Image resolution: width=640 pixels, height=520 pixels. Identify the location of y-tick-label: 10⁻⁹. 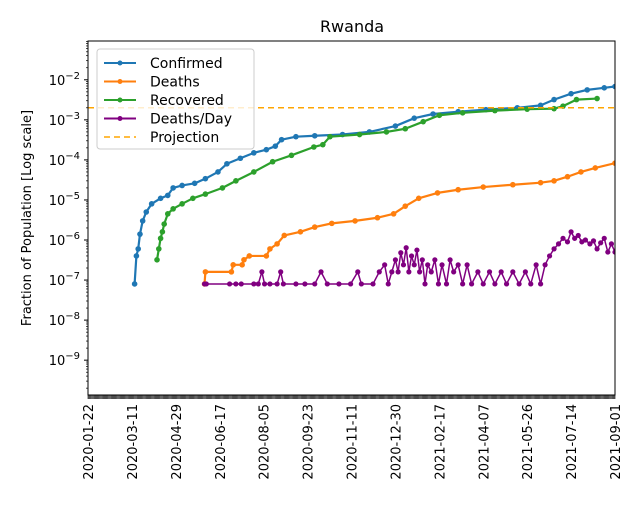
(64, 360).